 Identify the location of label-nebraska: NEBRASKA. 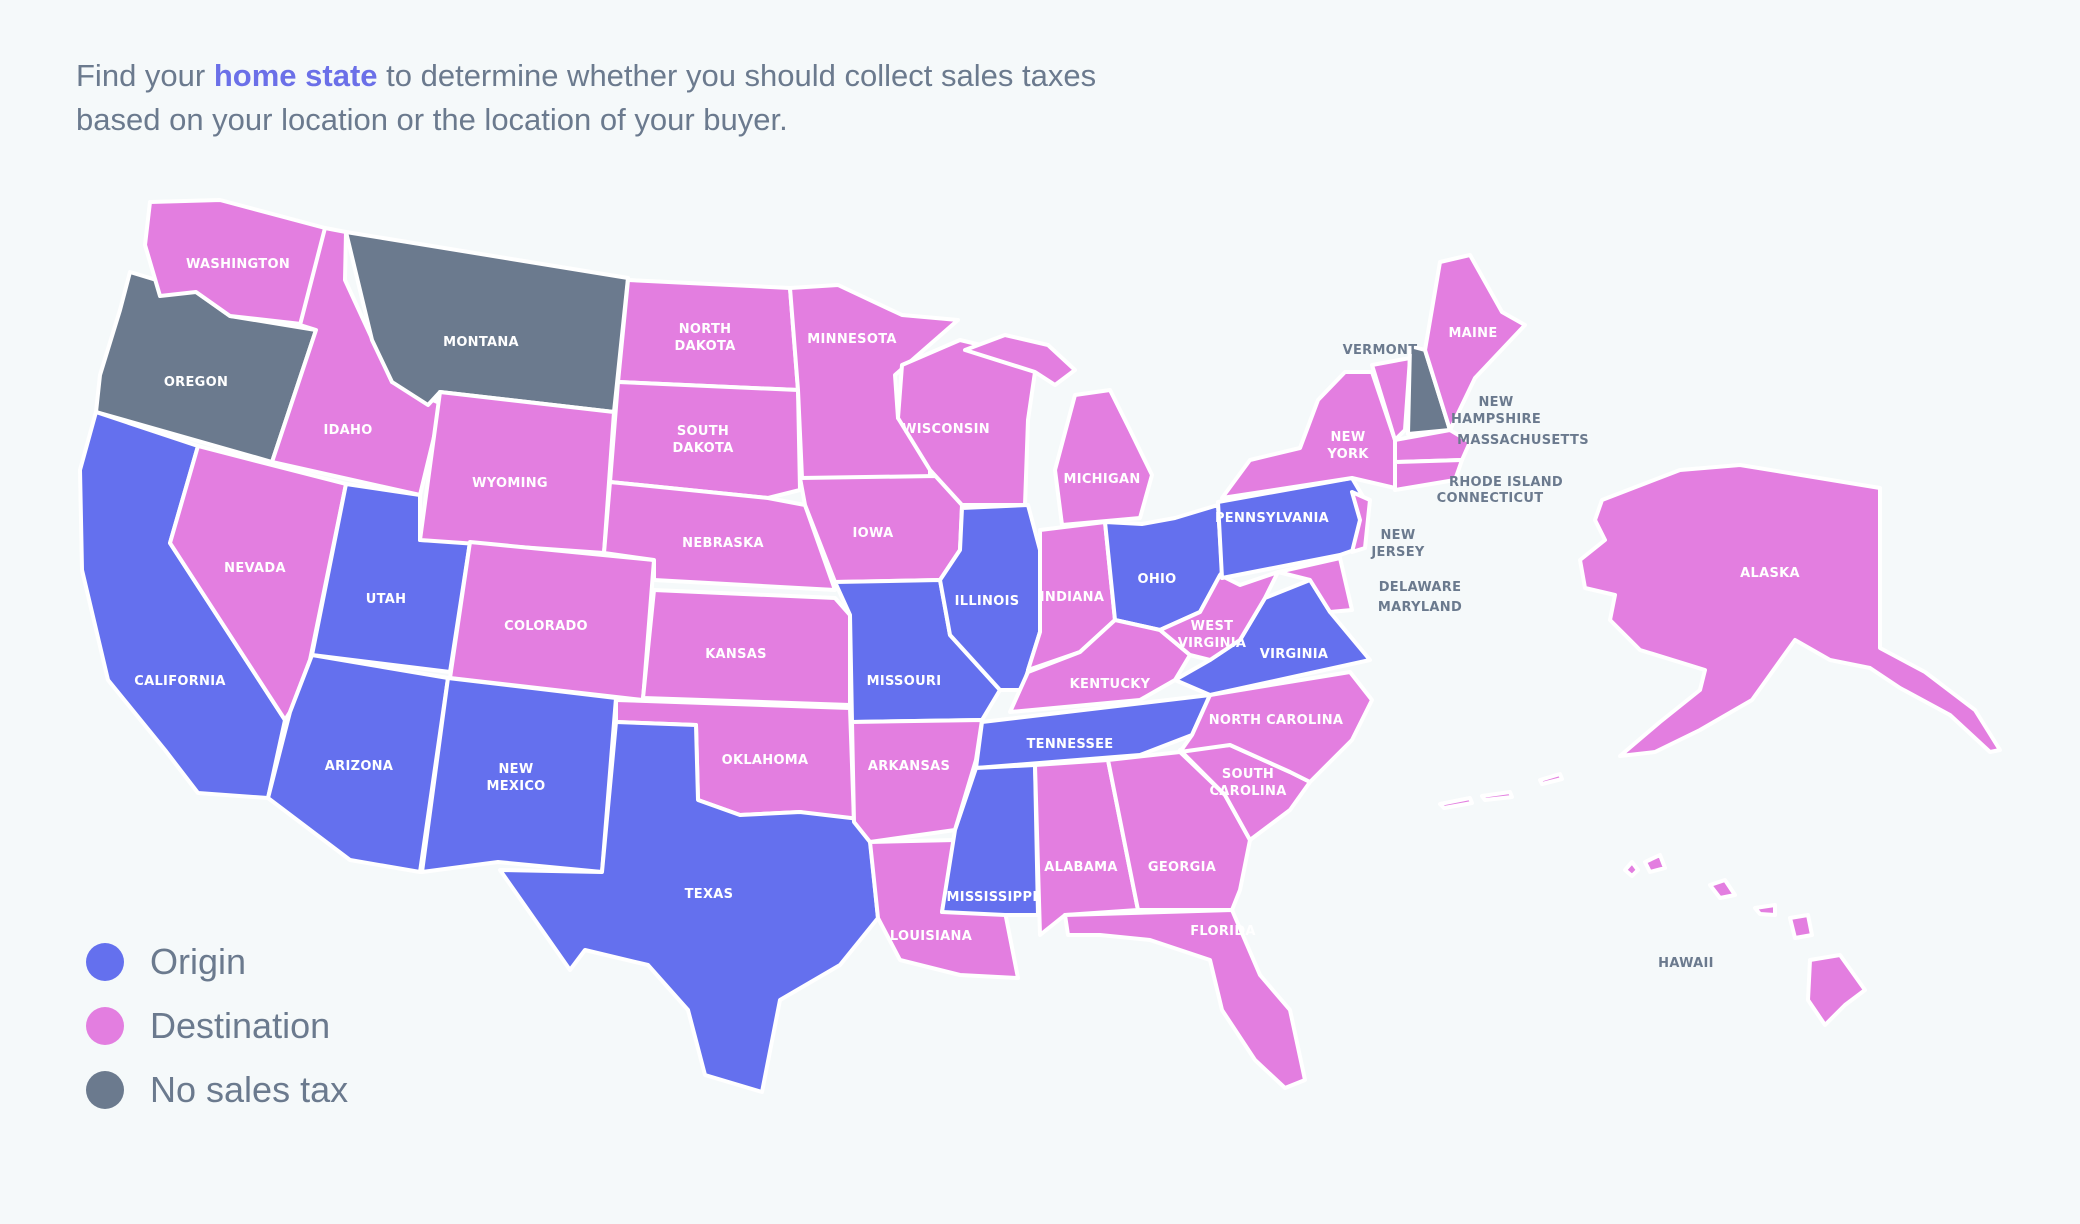
(723, 543).